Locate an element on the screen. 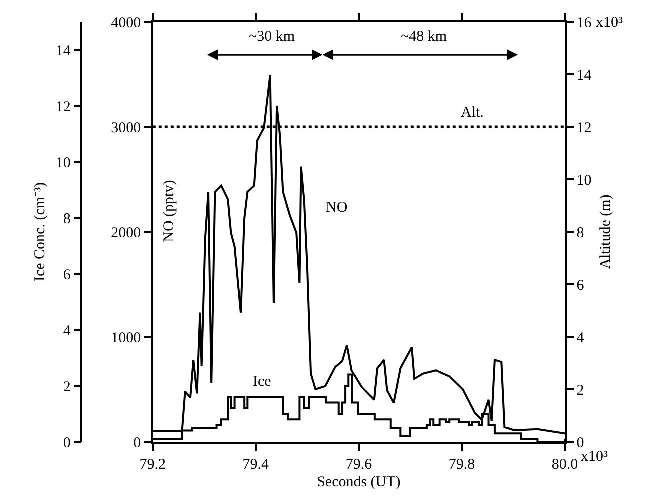 The width and height of the screenshot is (649, 502). y2-tick-label: 6 is located at coordinates (67, 275).